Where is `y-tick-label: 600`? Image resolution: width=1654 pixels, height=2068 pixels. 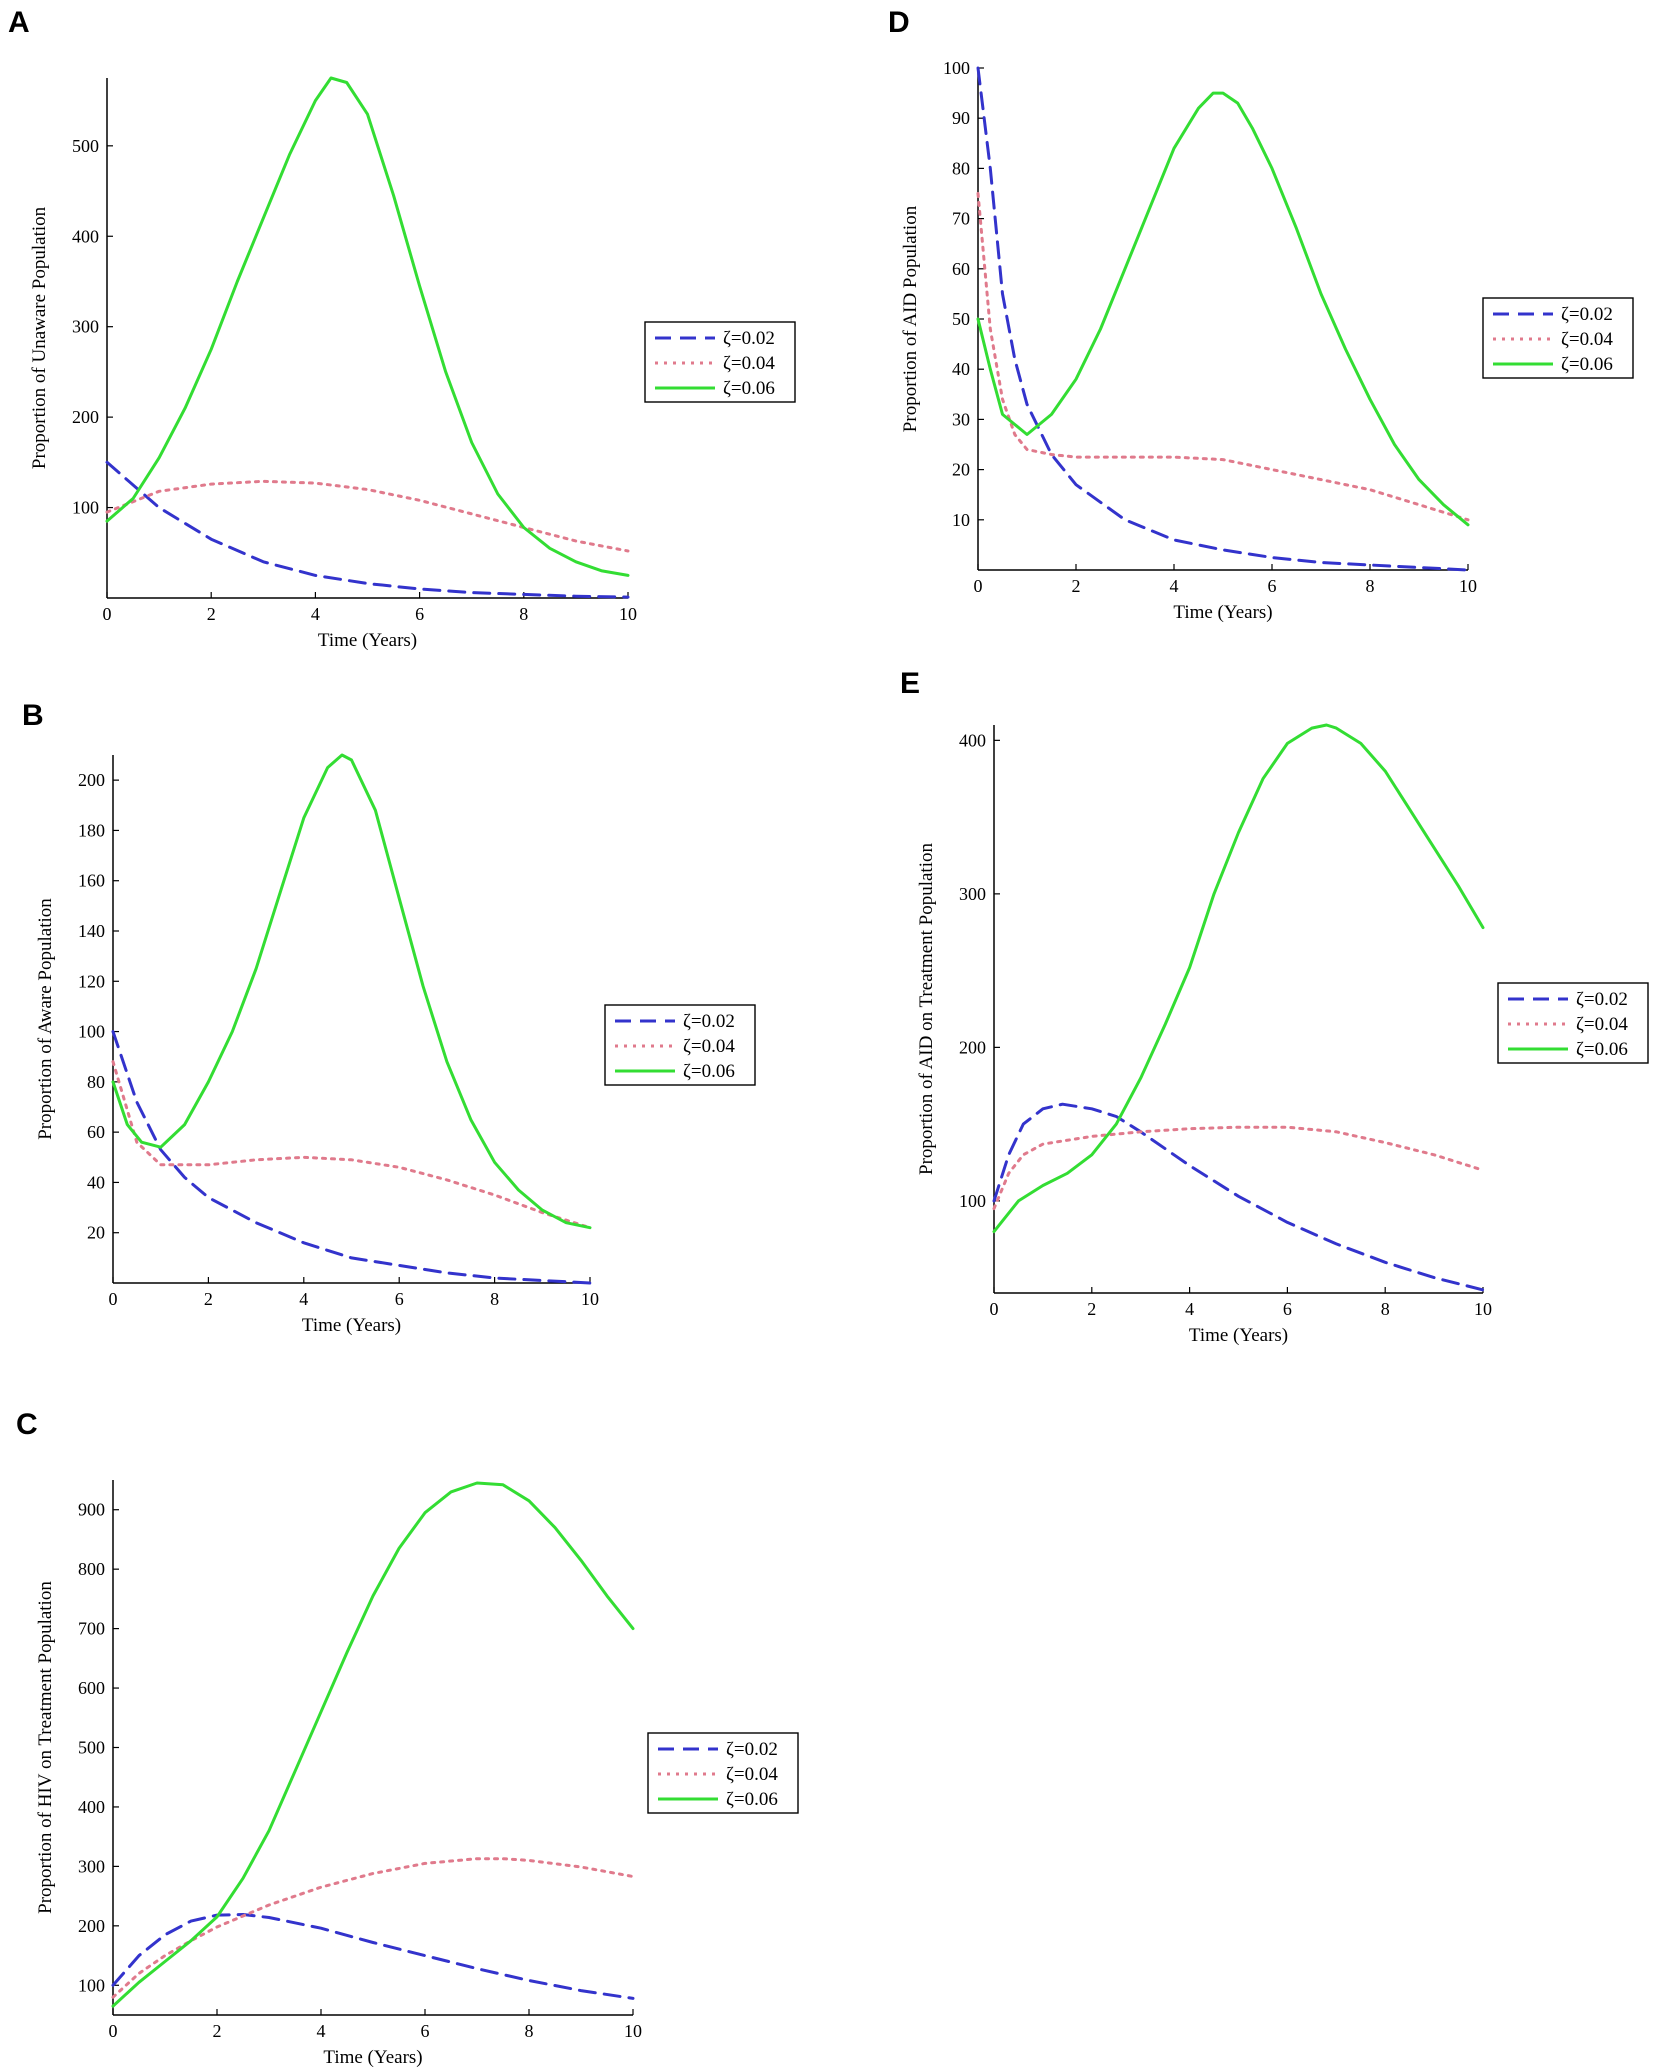 y-tick-label: 600 is located at coordinates (91, 1688).